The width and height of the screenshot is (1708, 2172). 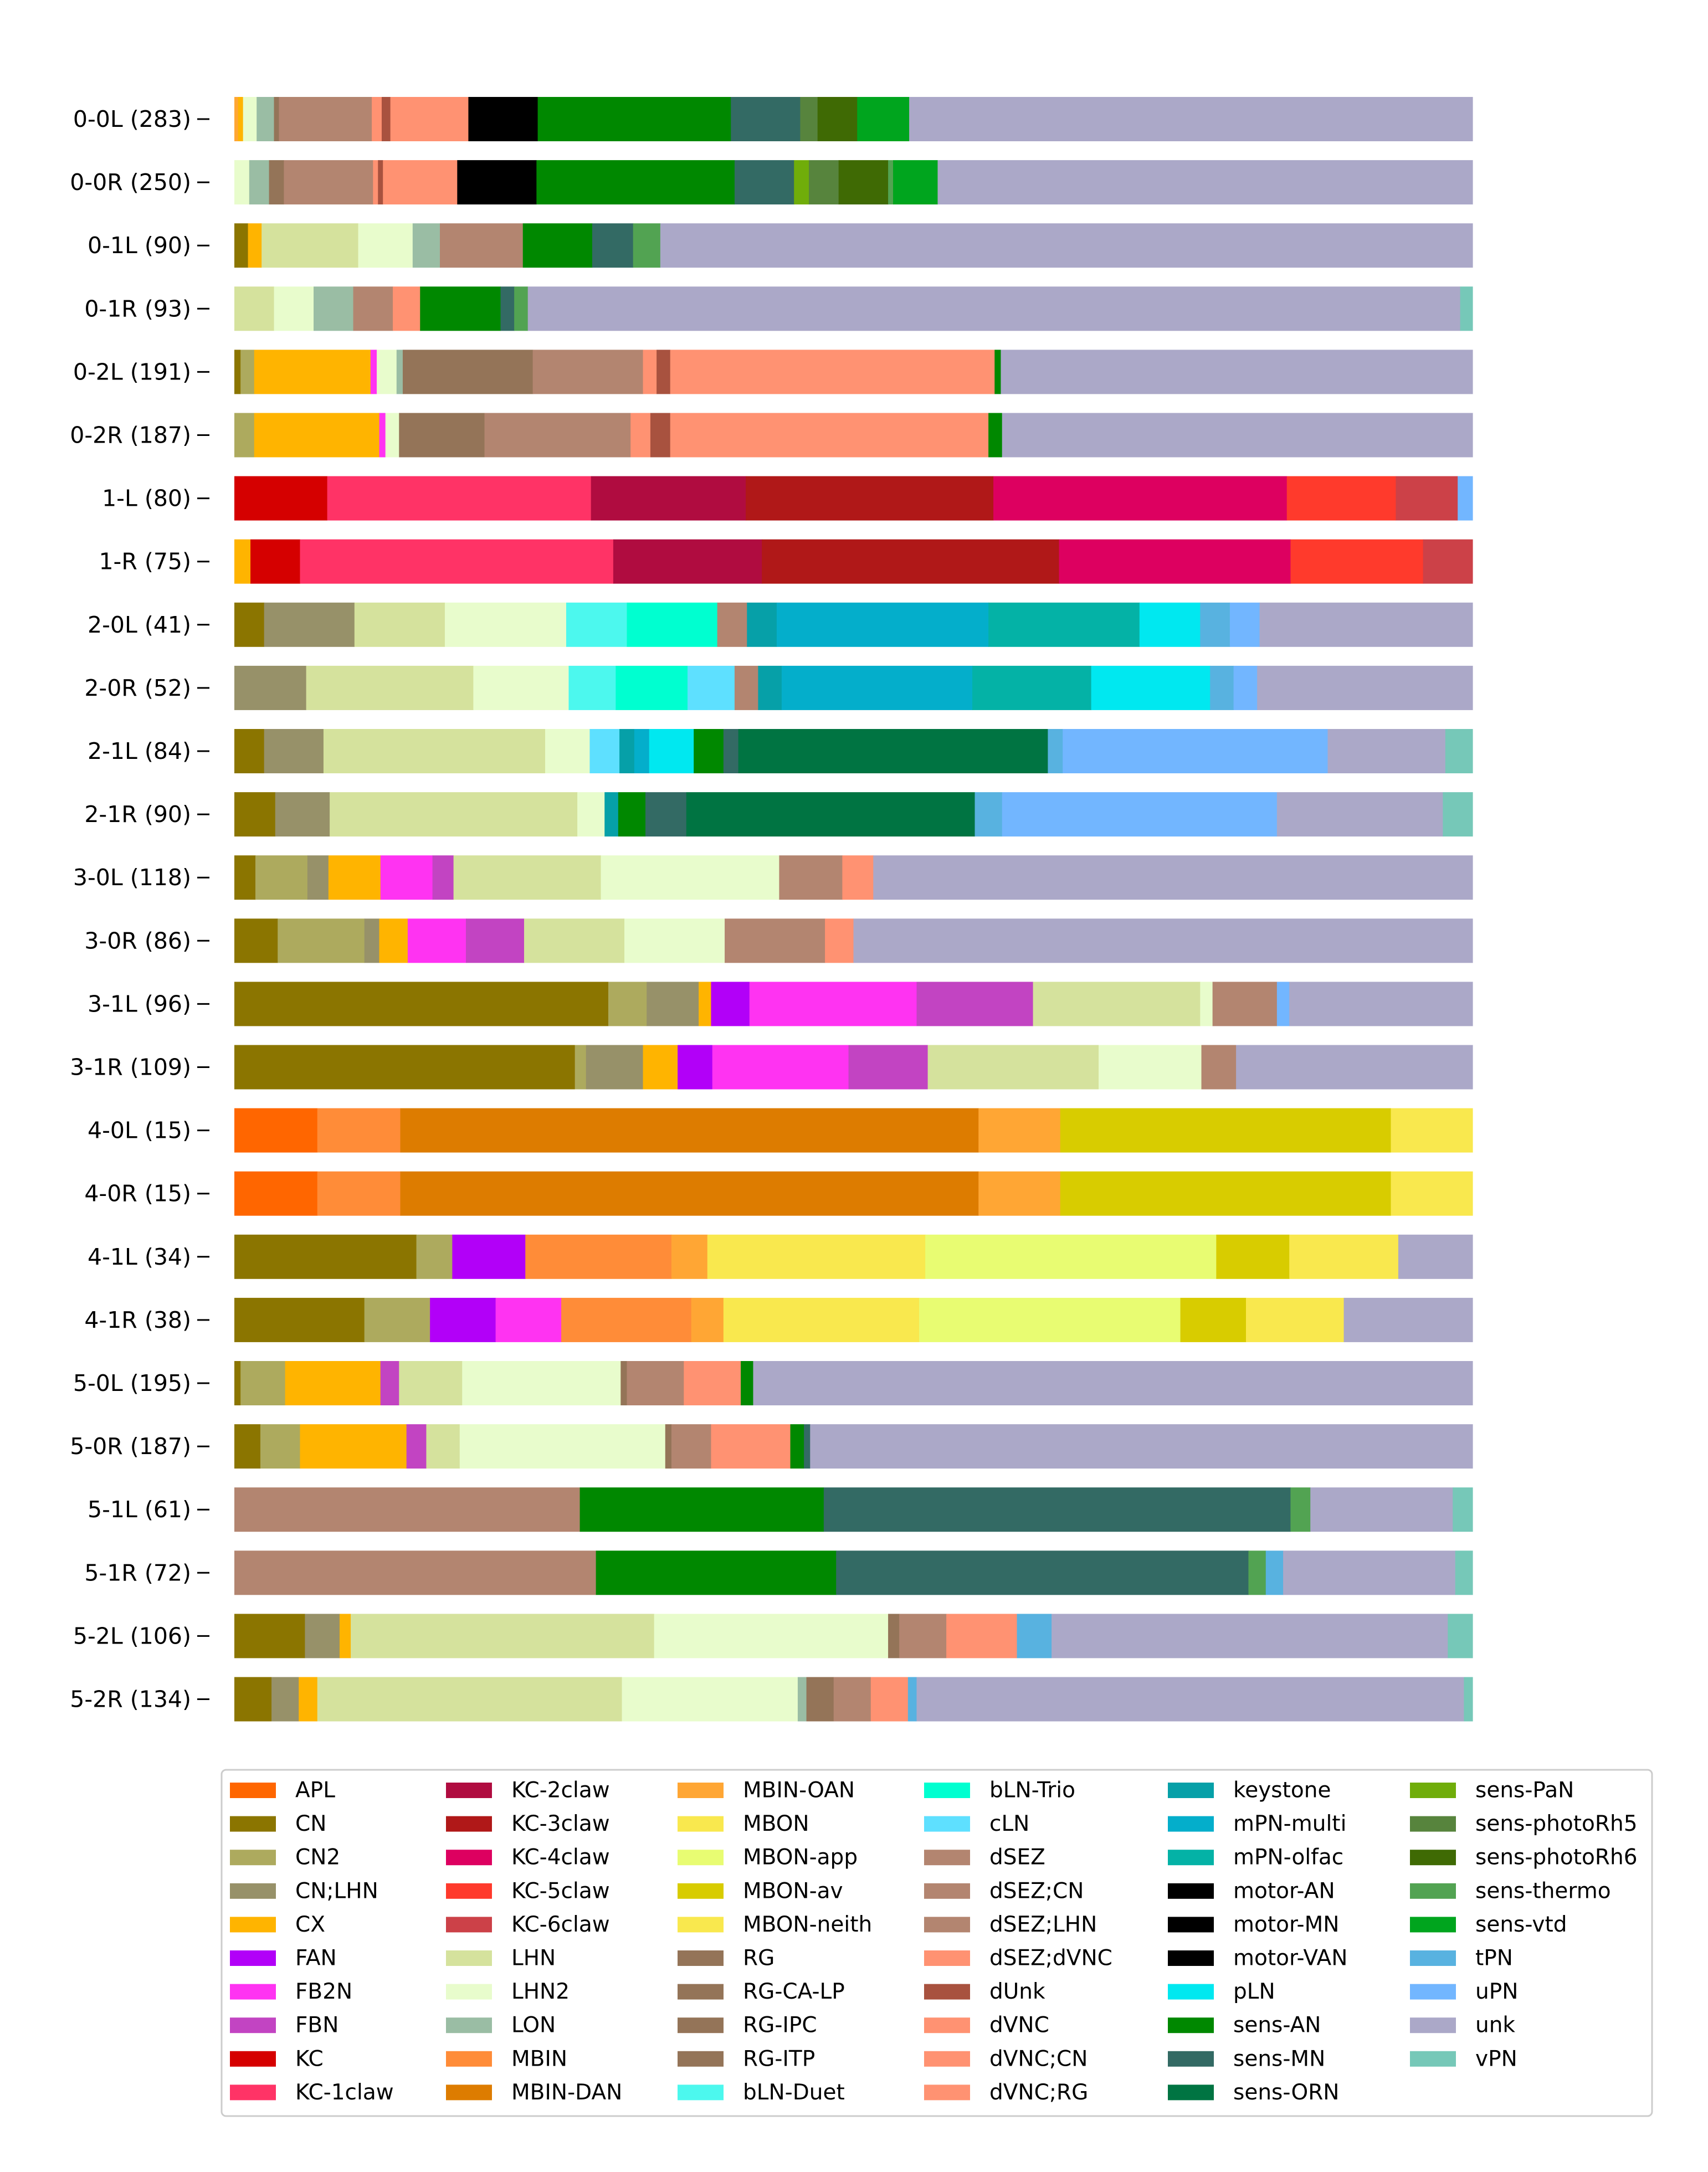 I want to click on y-tick-label: 0-0R (250), so click(x=130, y=182).